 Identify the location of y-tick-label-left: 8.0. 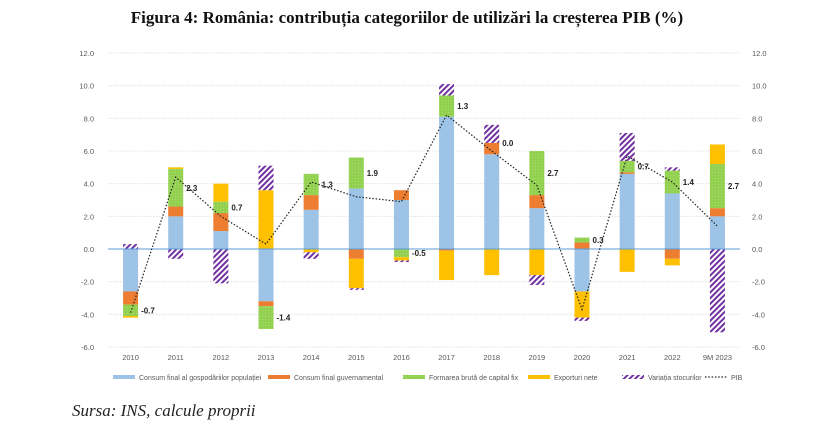
(89, 118).